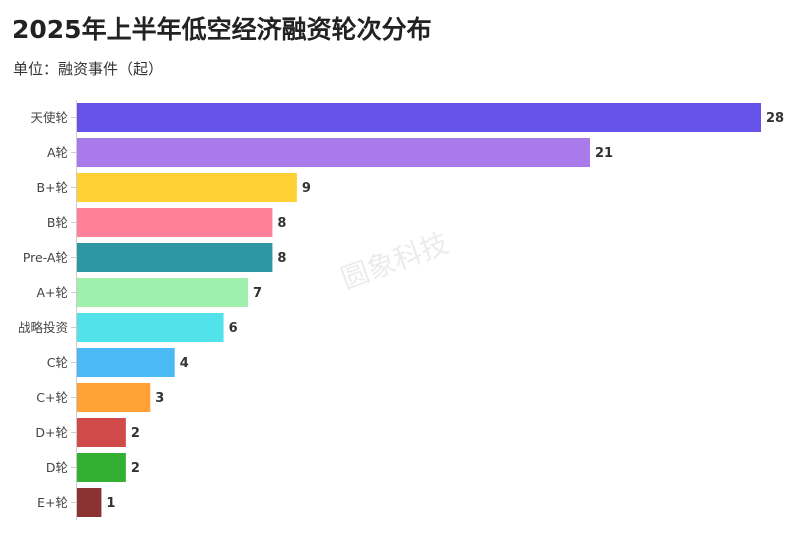  I want to click on category-label: B+轮, so click(52, 187).